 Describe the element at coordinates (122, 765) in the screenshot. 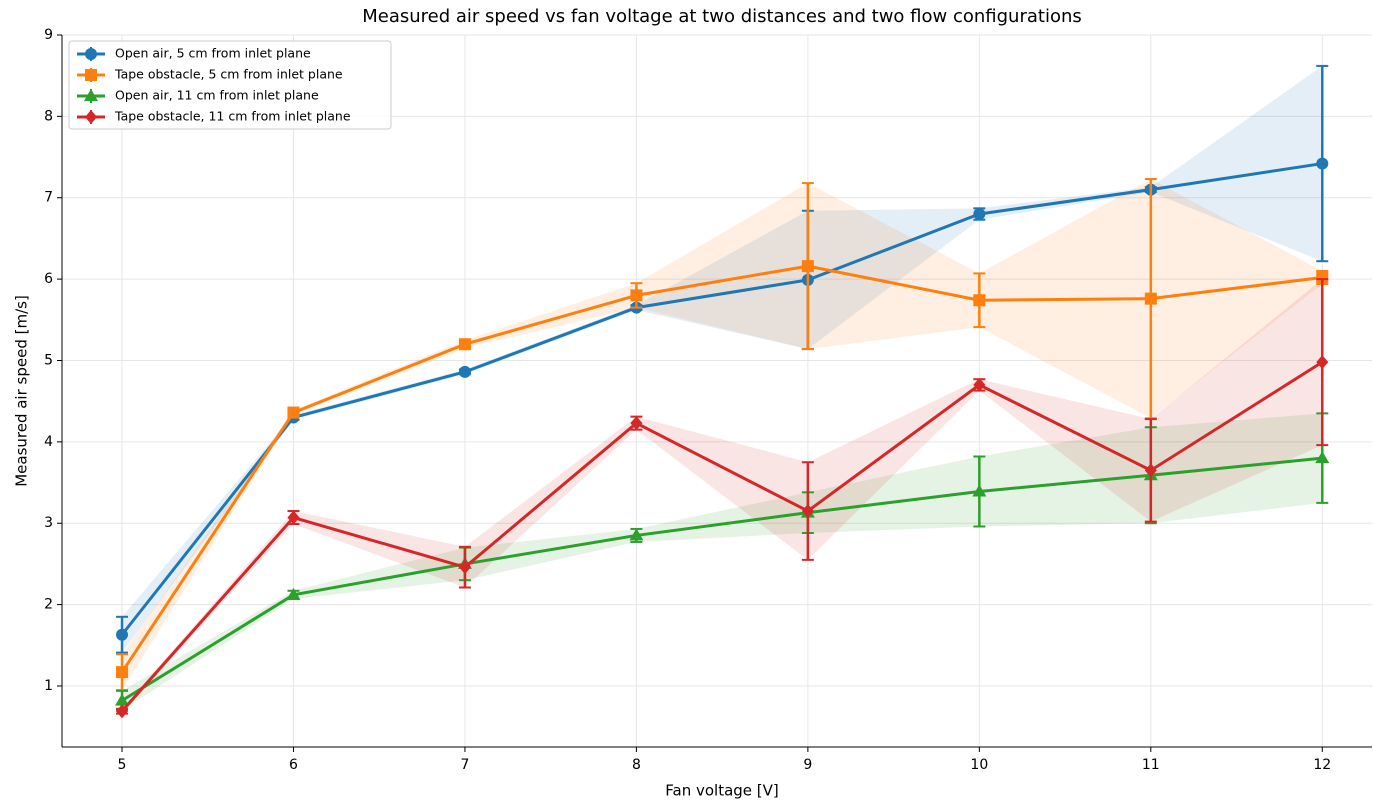

I see `x-tick-label: 5` at that location.